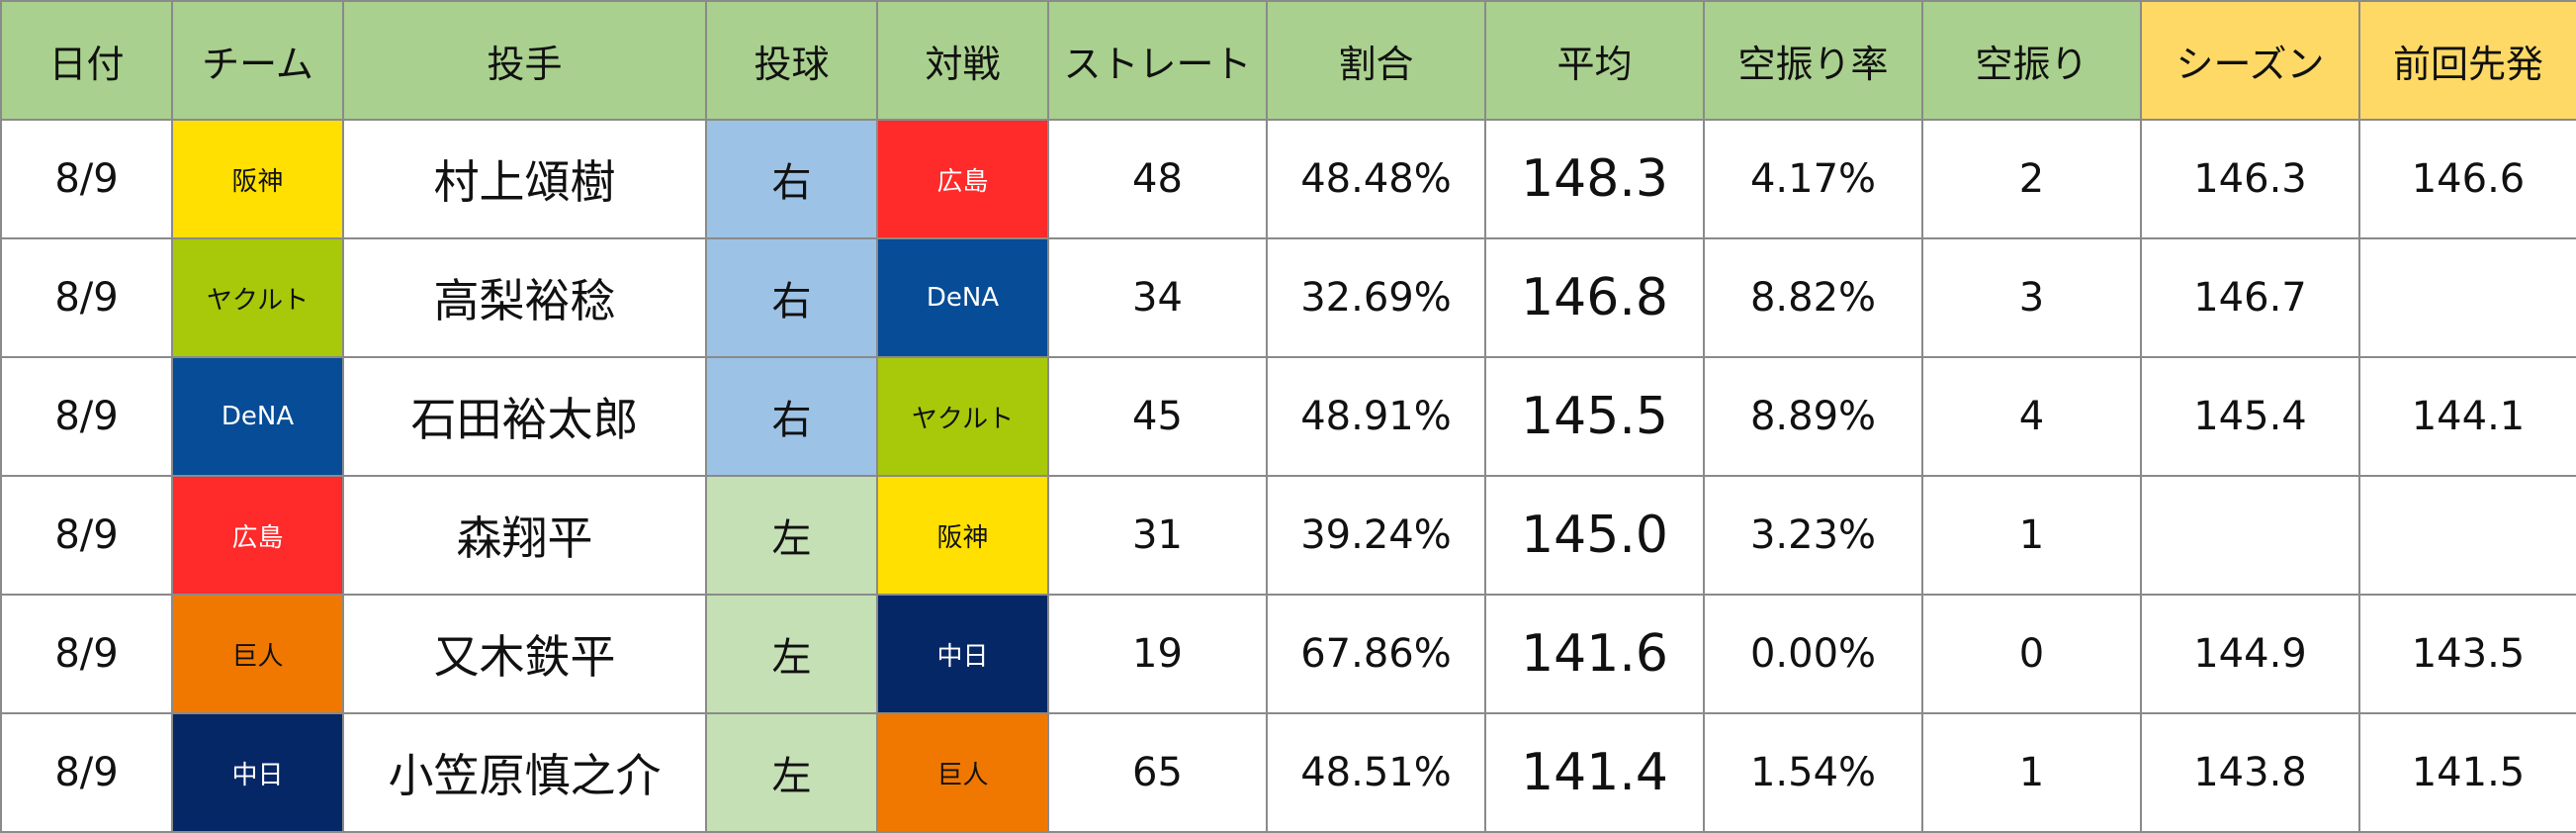 Image resolution: width=2576 pixels, height=833 pixels. What do you see at coordinates (257, 297) in the screenshot?
I see `team-cell: ヤクルト` at bounding box center [257, 297].